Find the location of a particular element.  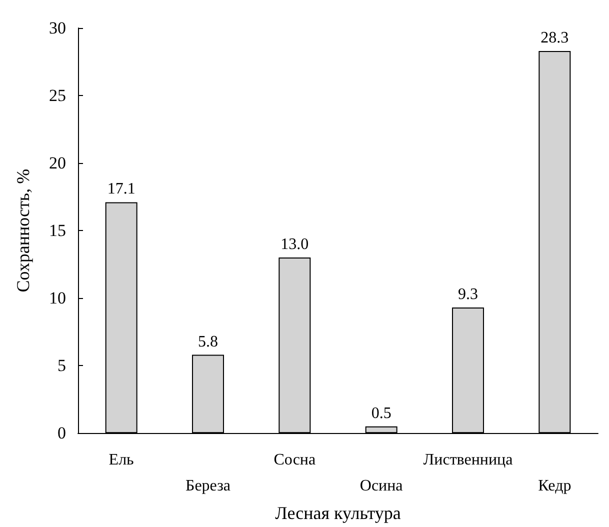

x-tick-label: Ель is located at coordinates (121, 460).